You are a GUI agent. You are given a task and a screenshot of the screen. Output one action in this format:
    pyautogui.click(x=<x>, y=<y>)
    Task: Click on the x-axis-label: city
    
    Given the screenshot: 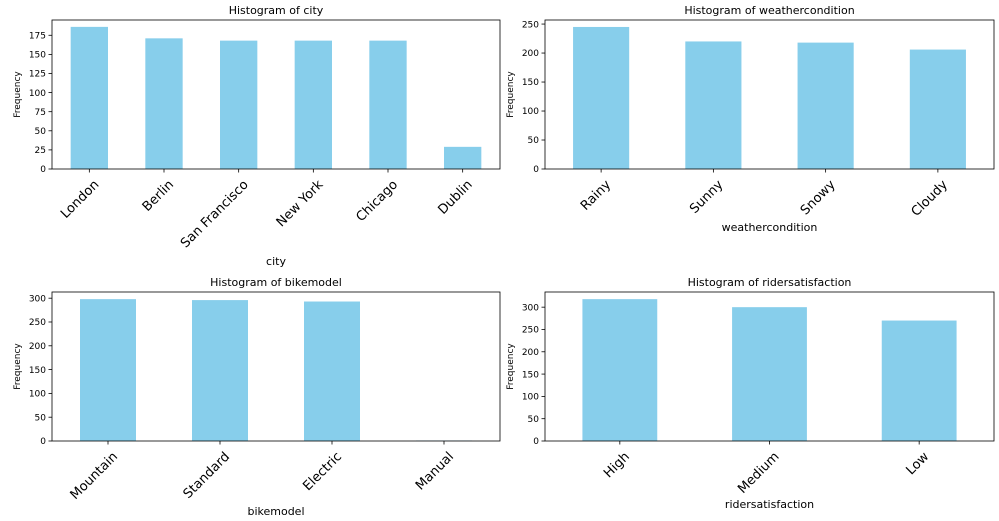 What is the action you would take?
    pyautogui.click(x=276, y=261)
    